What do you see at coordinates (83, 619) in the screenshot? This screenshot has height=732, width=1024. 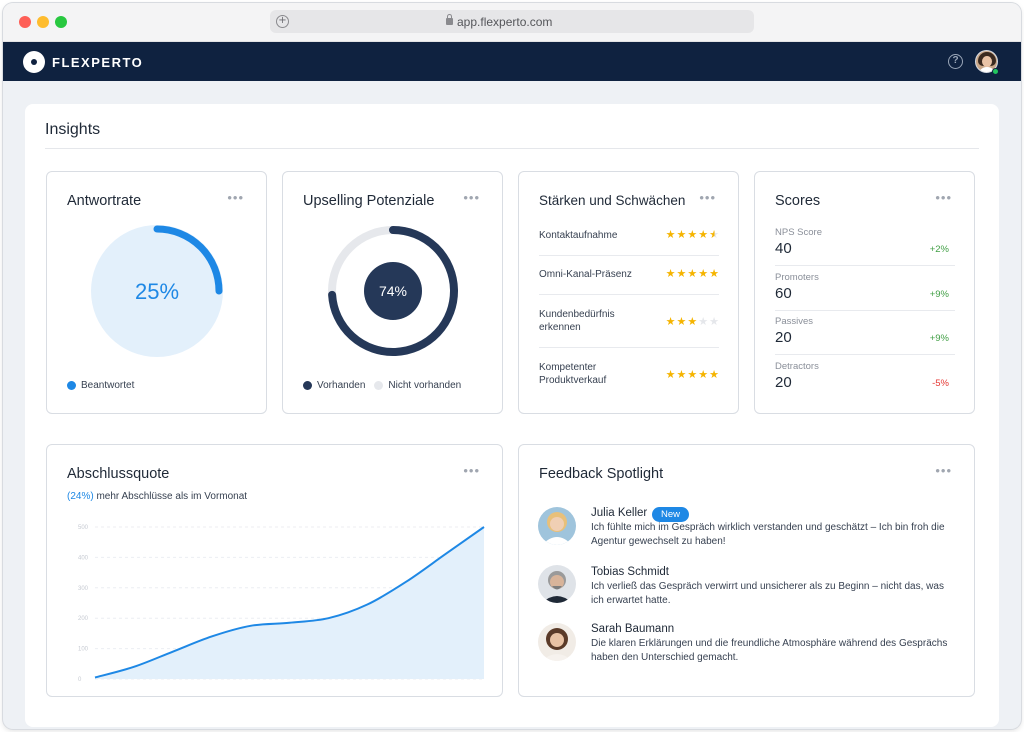 I see `y-tick-label: 200` at bounding box center [83, 619].